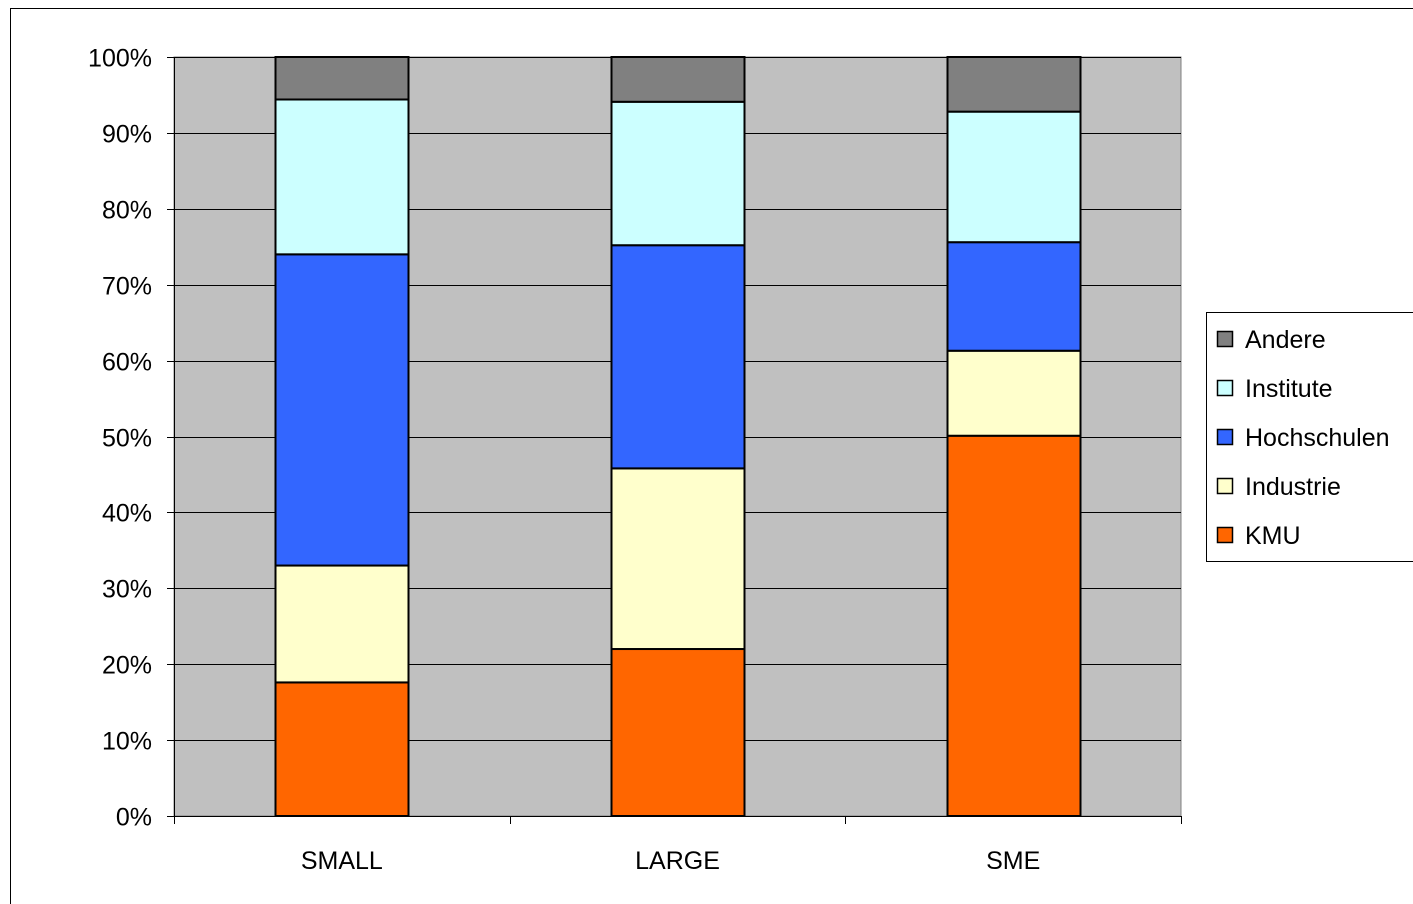  What do you see at coordinates (120, 59) in the screenshot?
I see `y-tick-label: 100%` at bounding box center [120, 59].